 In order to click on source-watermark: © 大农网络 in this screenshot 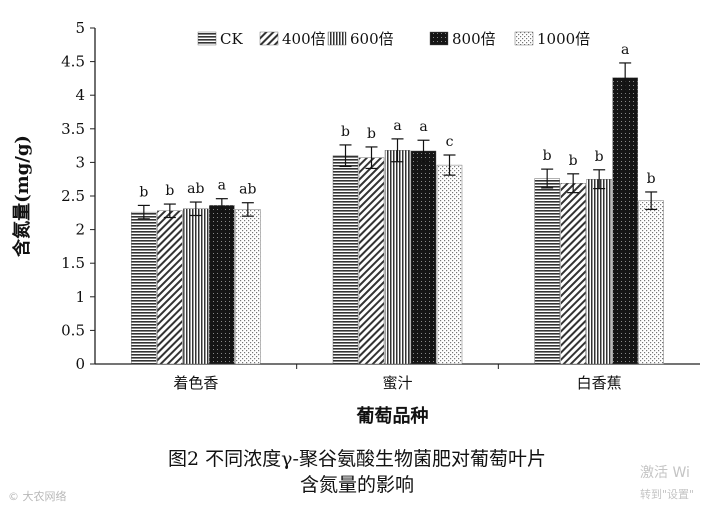, I will do `click(37, 496)`.